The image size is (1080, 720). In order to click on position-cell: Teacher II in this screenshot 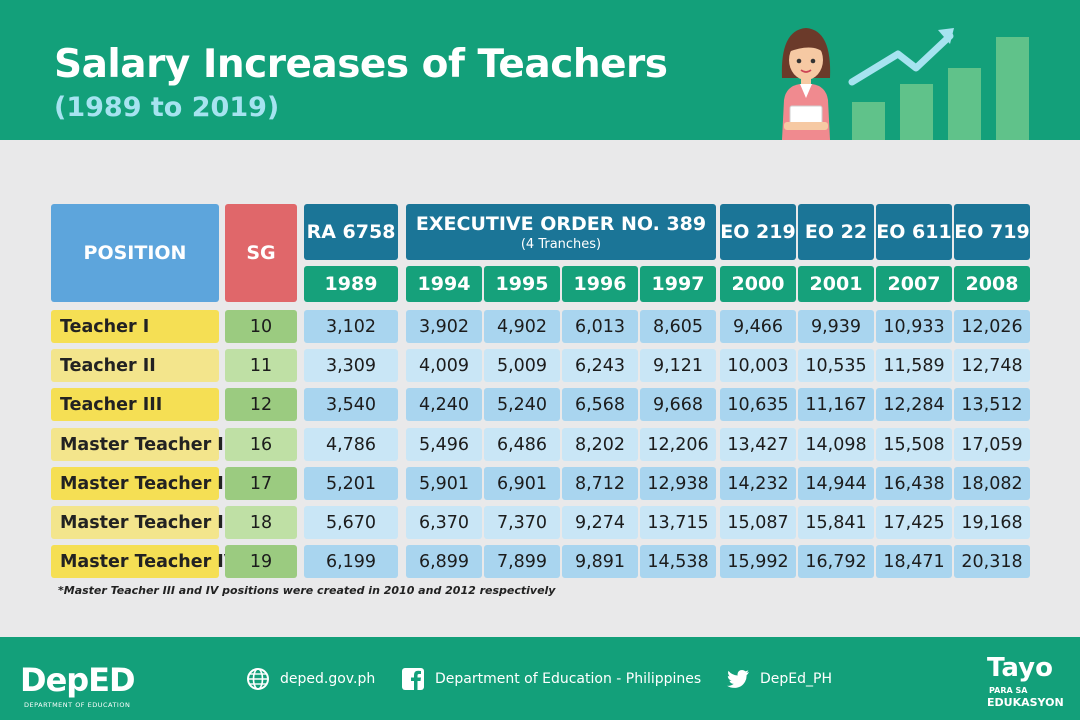, I will do `click(135, 365)`.